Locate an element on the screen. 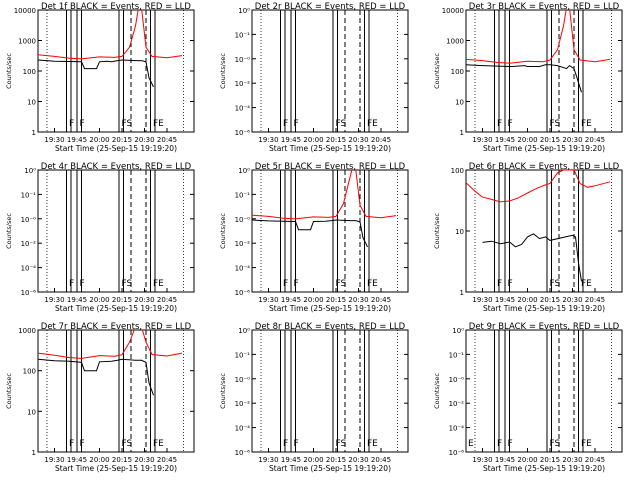  panel-title: Det 4r BLACK = Events, RED = LLD is located at coordinates (116, 167).